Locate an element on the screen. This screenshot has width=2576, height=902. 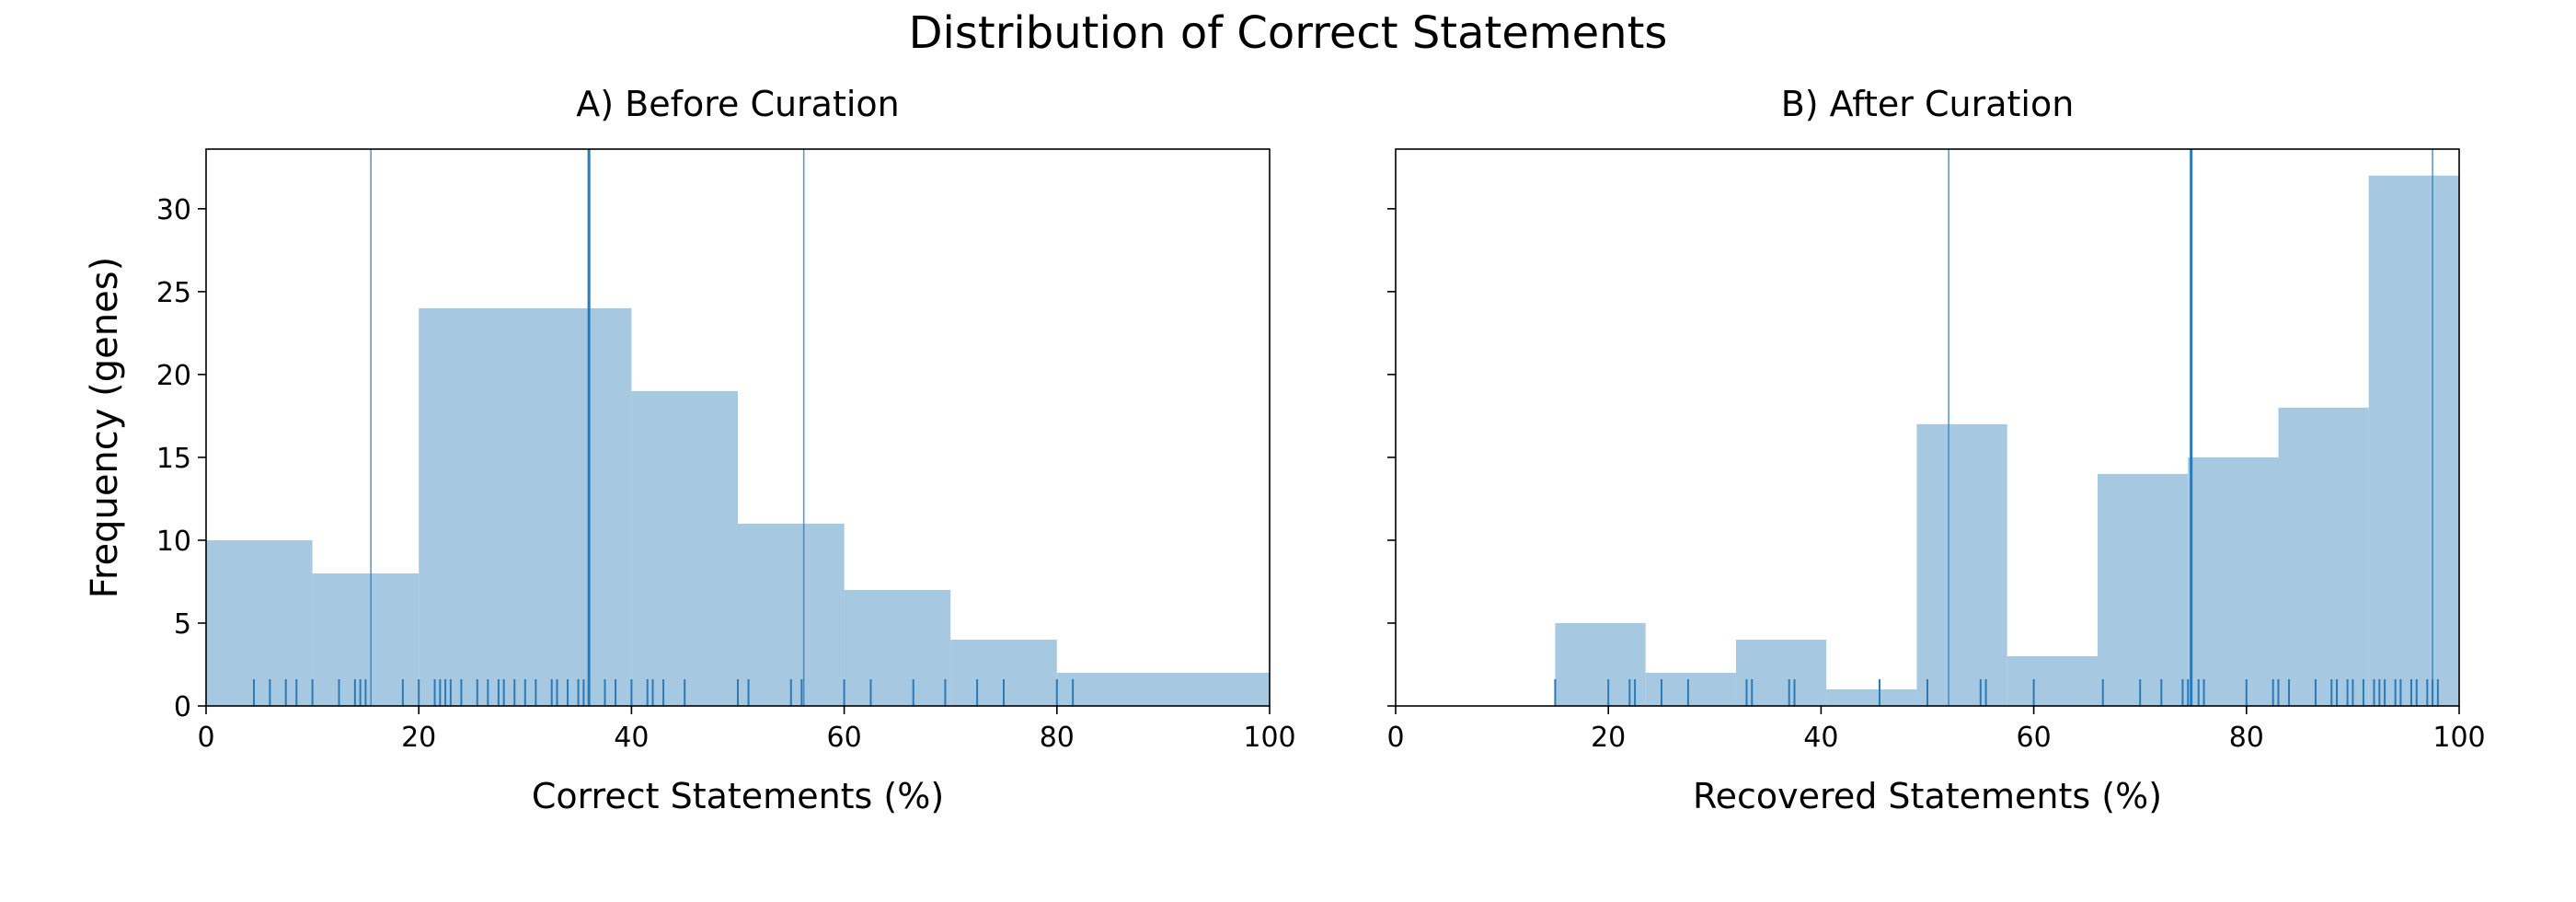
panel-title: B) After Curation is located at coordinates (1928, 104).